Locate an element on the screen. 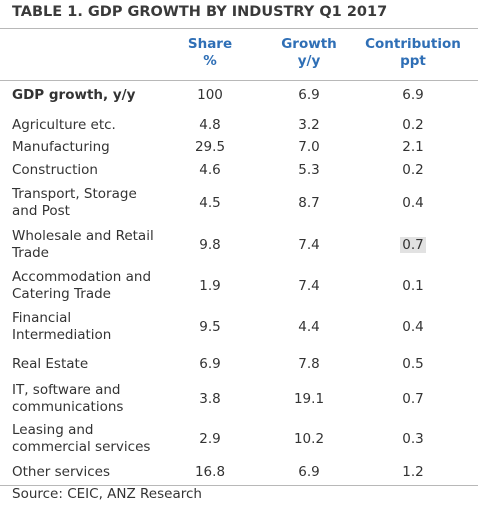 Image resolution: width=496 pixels, height=508 pixels. header-line: Growth is located at coordinates (309, 44).